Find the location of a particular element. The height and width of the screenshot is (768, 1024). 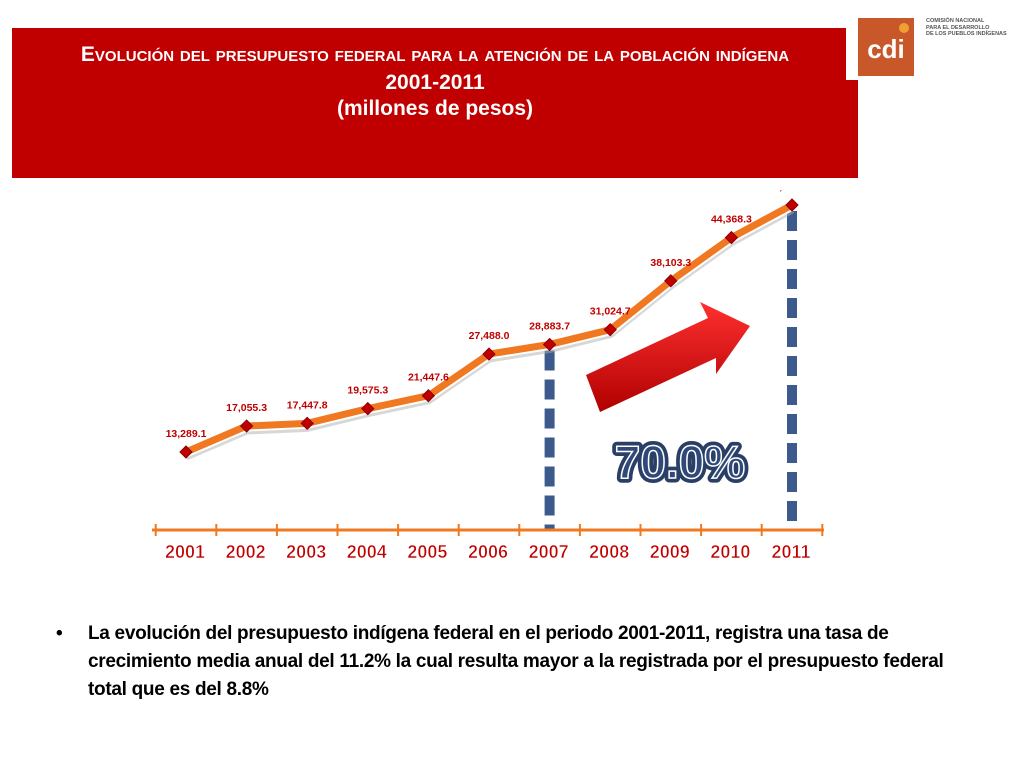

growth-arrow is located at coordinates (668, 357).